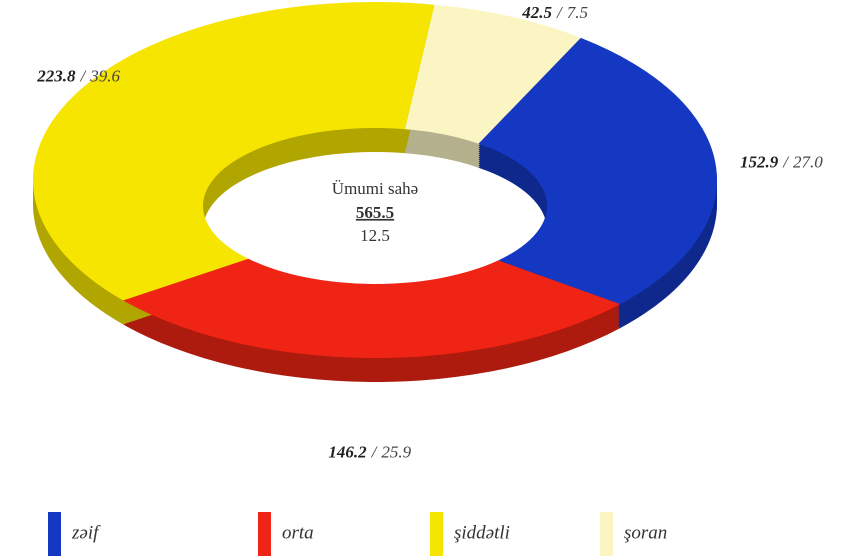  I want to click on data-percentage: 27.0, so click(808, 162).